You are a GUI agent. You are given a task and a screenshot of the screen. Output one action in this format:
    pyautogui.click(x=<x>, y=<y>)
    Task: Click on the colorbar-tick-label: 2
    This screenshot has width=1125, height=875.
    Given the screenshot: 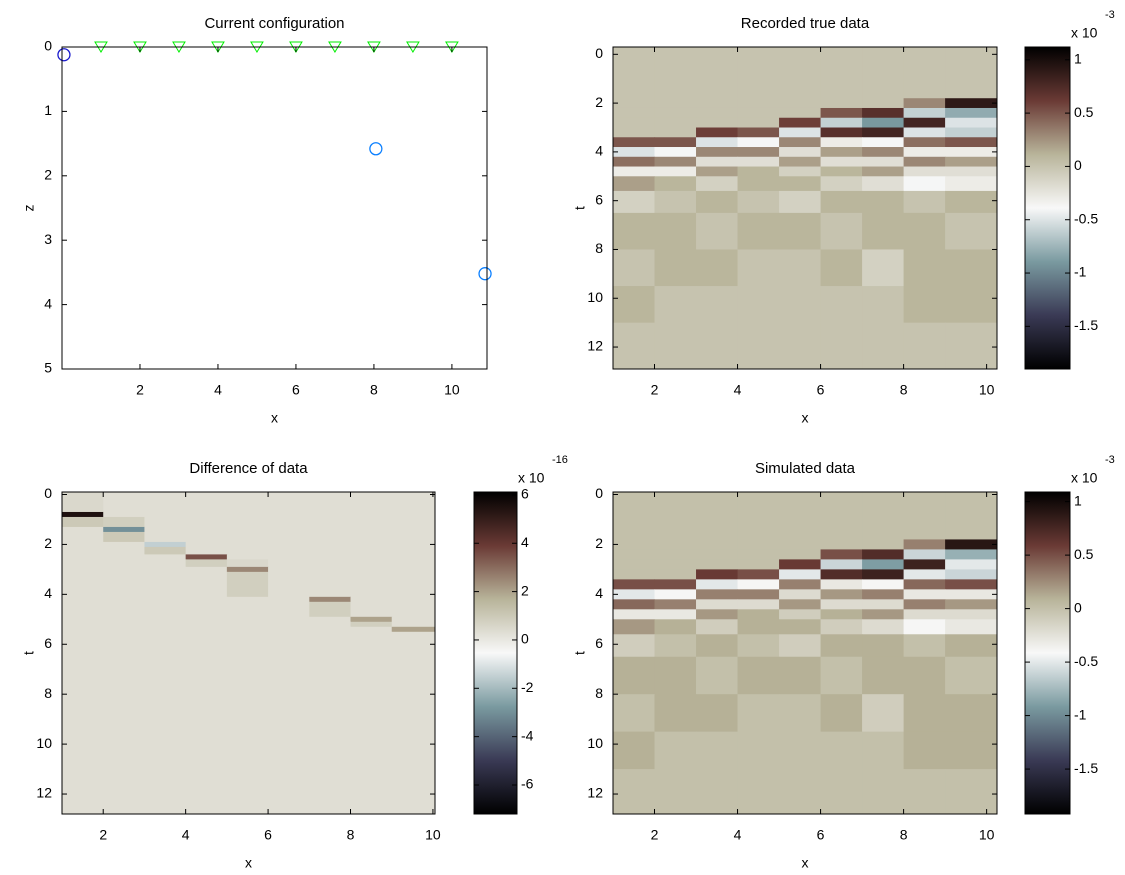 What is the action you would take?
    pyautogui.click(x=525, y=590)
    